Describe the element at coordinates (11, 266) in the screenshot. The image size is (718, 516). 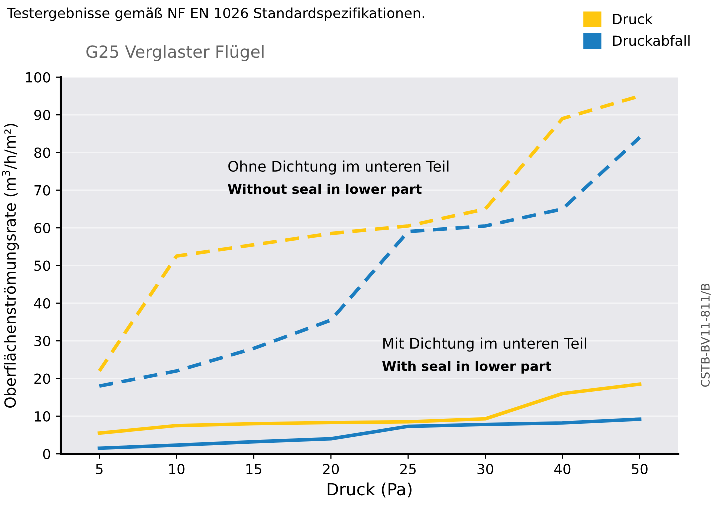
I see `y-axis-title: Oberflächenströmungsrate (m$^{3}$/h/m²)` at that location.